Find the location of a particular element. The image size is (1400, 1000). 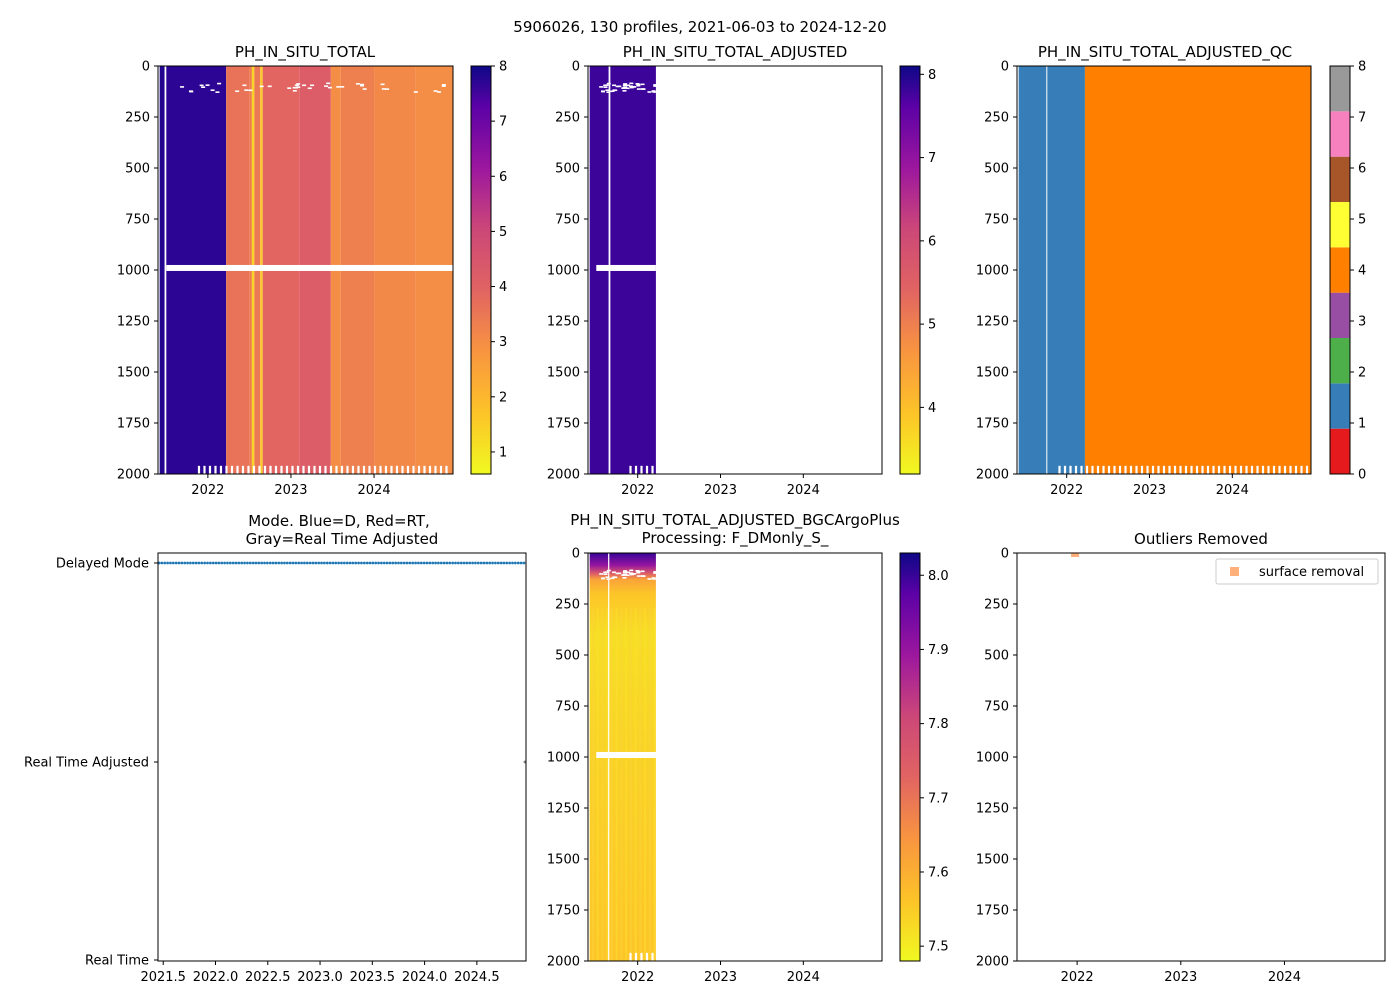

x-tick-label: 2022 is located at coordinates (1077, 977).